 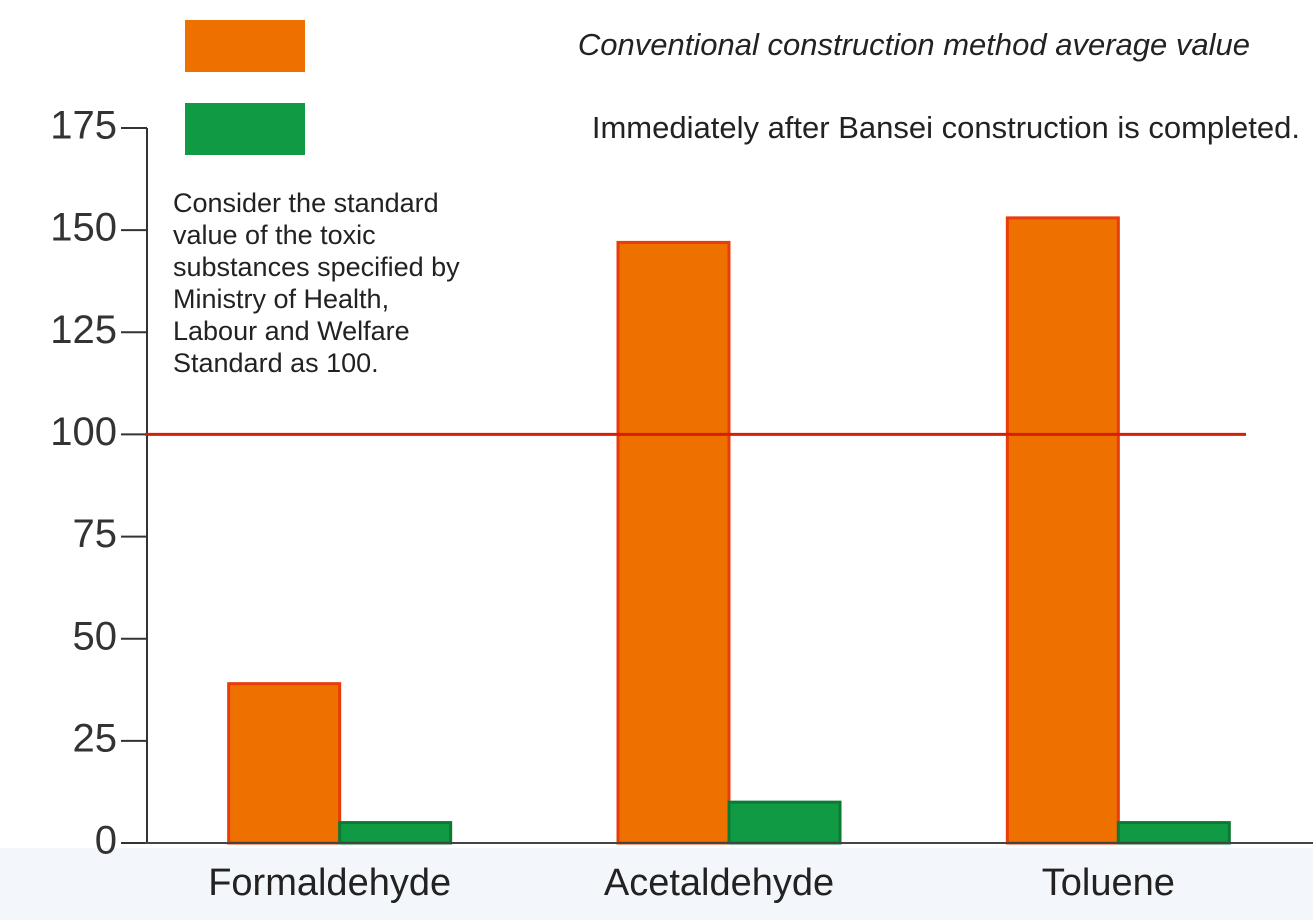 What do you see at coordinates (329, 883) in the screenshot?
I see `x-tick-label: Formaldehyde` at bounding box center [329, 883].